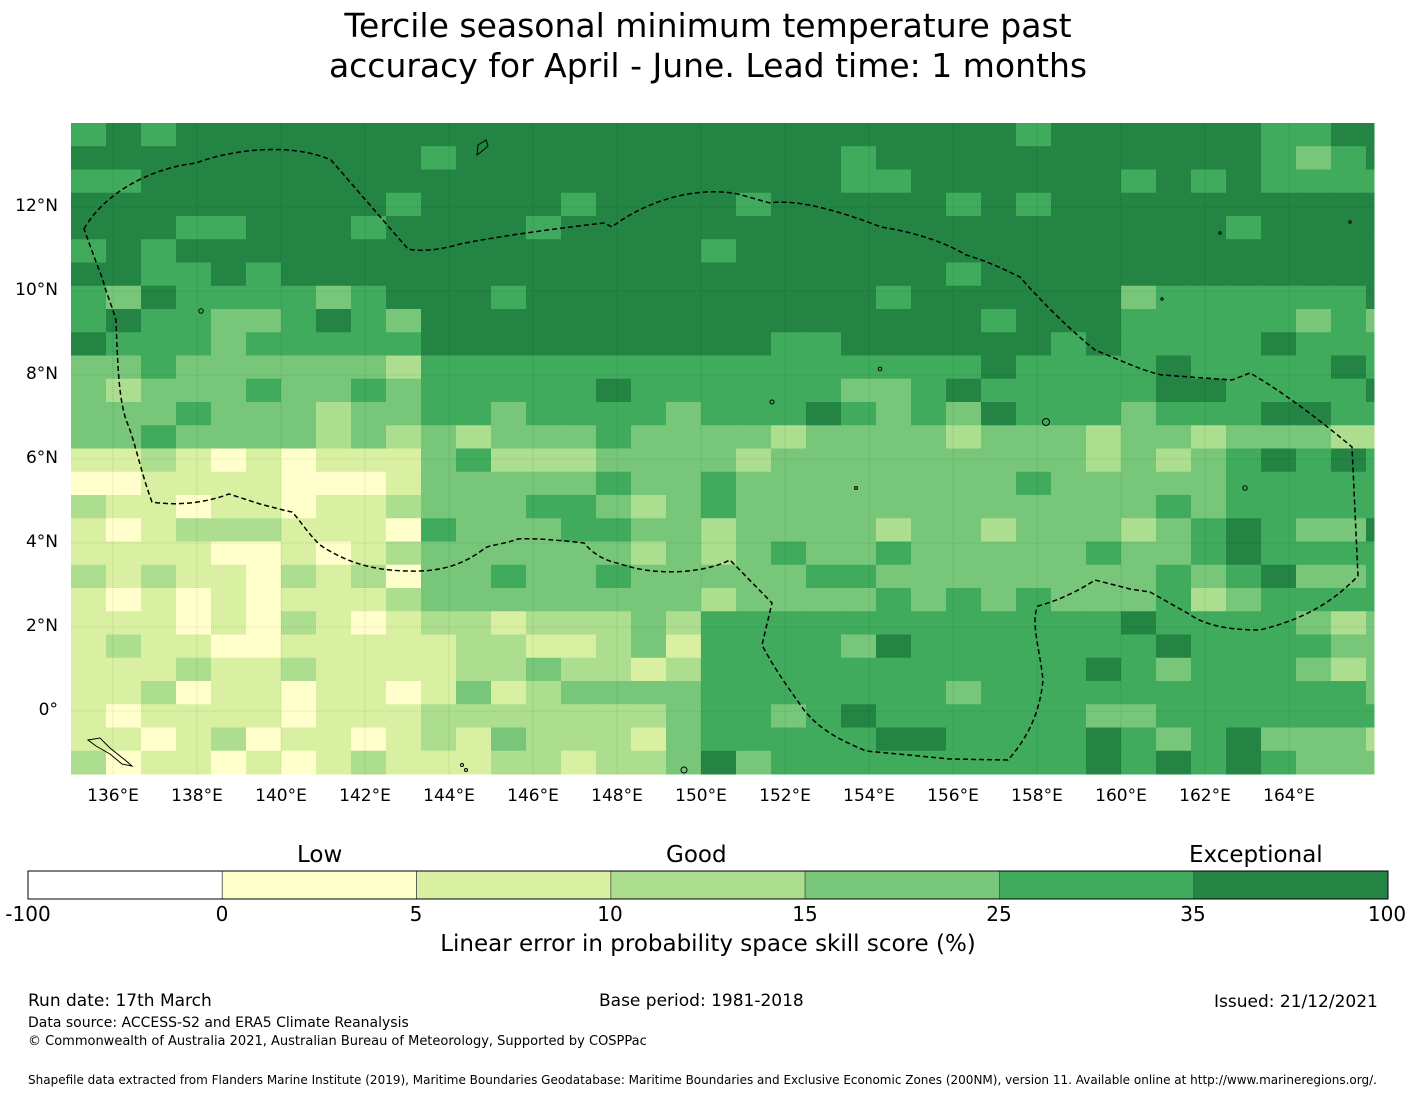 Image resolution: width=1416 pixels, height=1095 pixels. What do you see at coordinates (701, 796) in the screenshot?
I see `lon-label: 150°E` at bounding box center [701, 796].